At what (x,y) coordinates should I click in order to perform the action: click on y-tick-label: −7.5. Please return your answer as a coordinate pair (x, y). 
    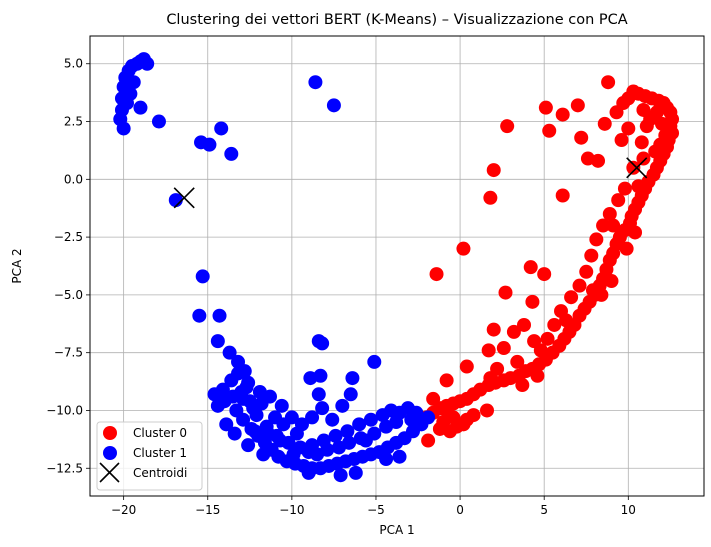
    Looking at the image, I should click on (68, 353).